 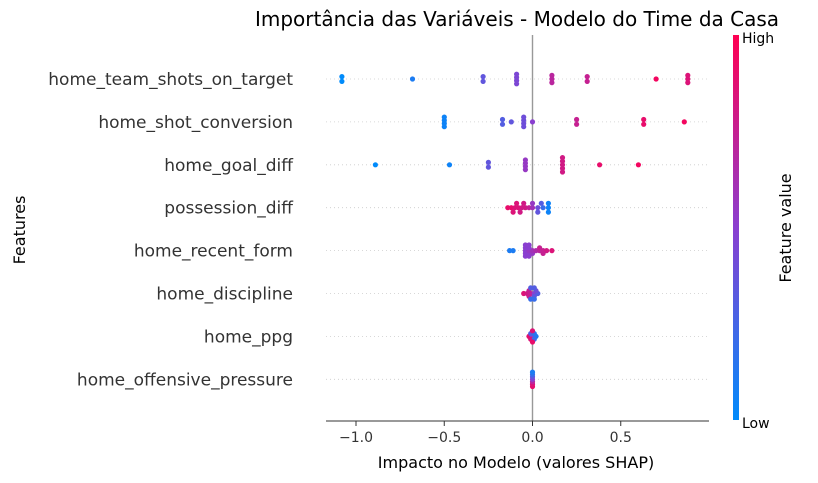 I want to click on y-axis-label: Features, so click(x=19, y=230).